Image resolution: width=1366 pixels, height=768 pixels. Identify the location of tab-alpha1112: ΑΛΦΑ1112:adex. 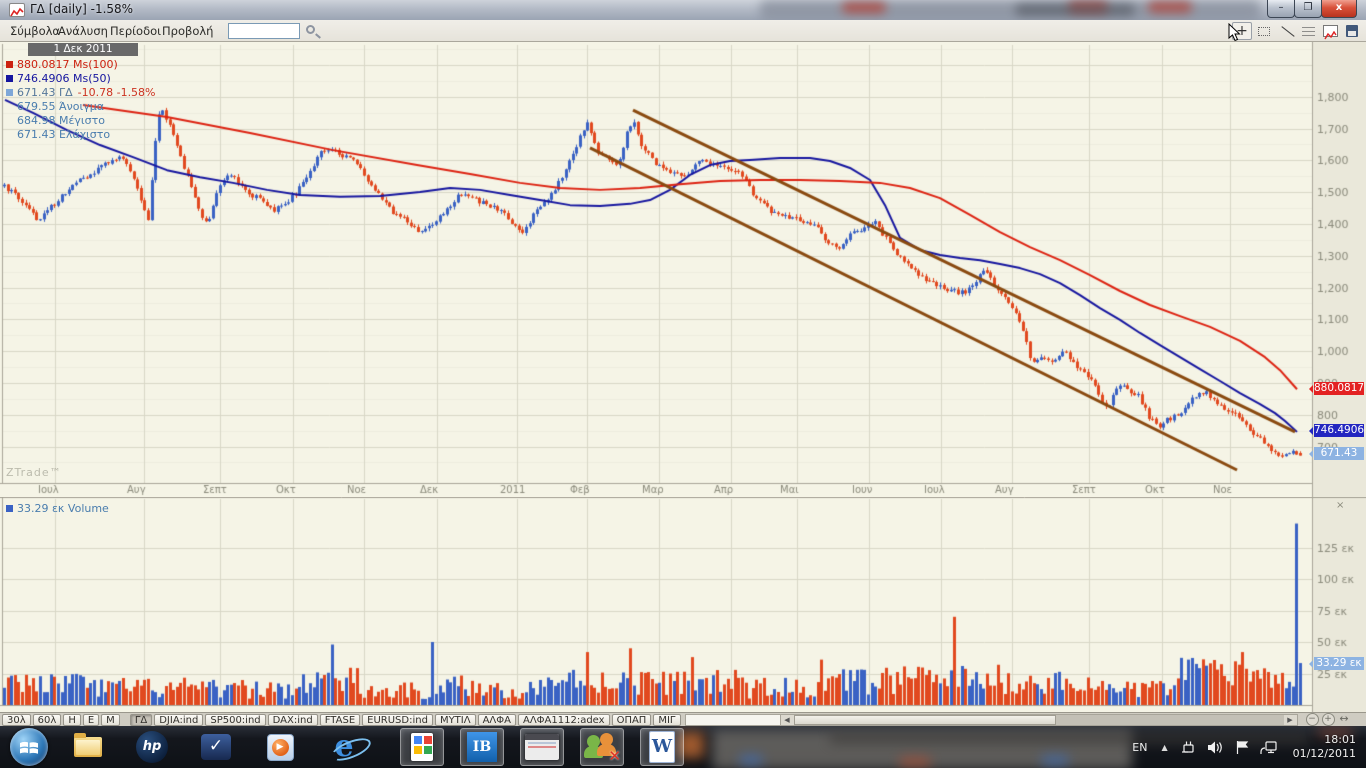
(563, 719).